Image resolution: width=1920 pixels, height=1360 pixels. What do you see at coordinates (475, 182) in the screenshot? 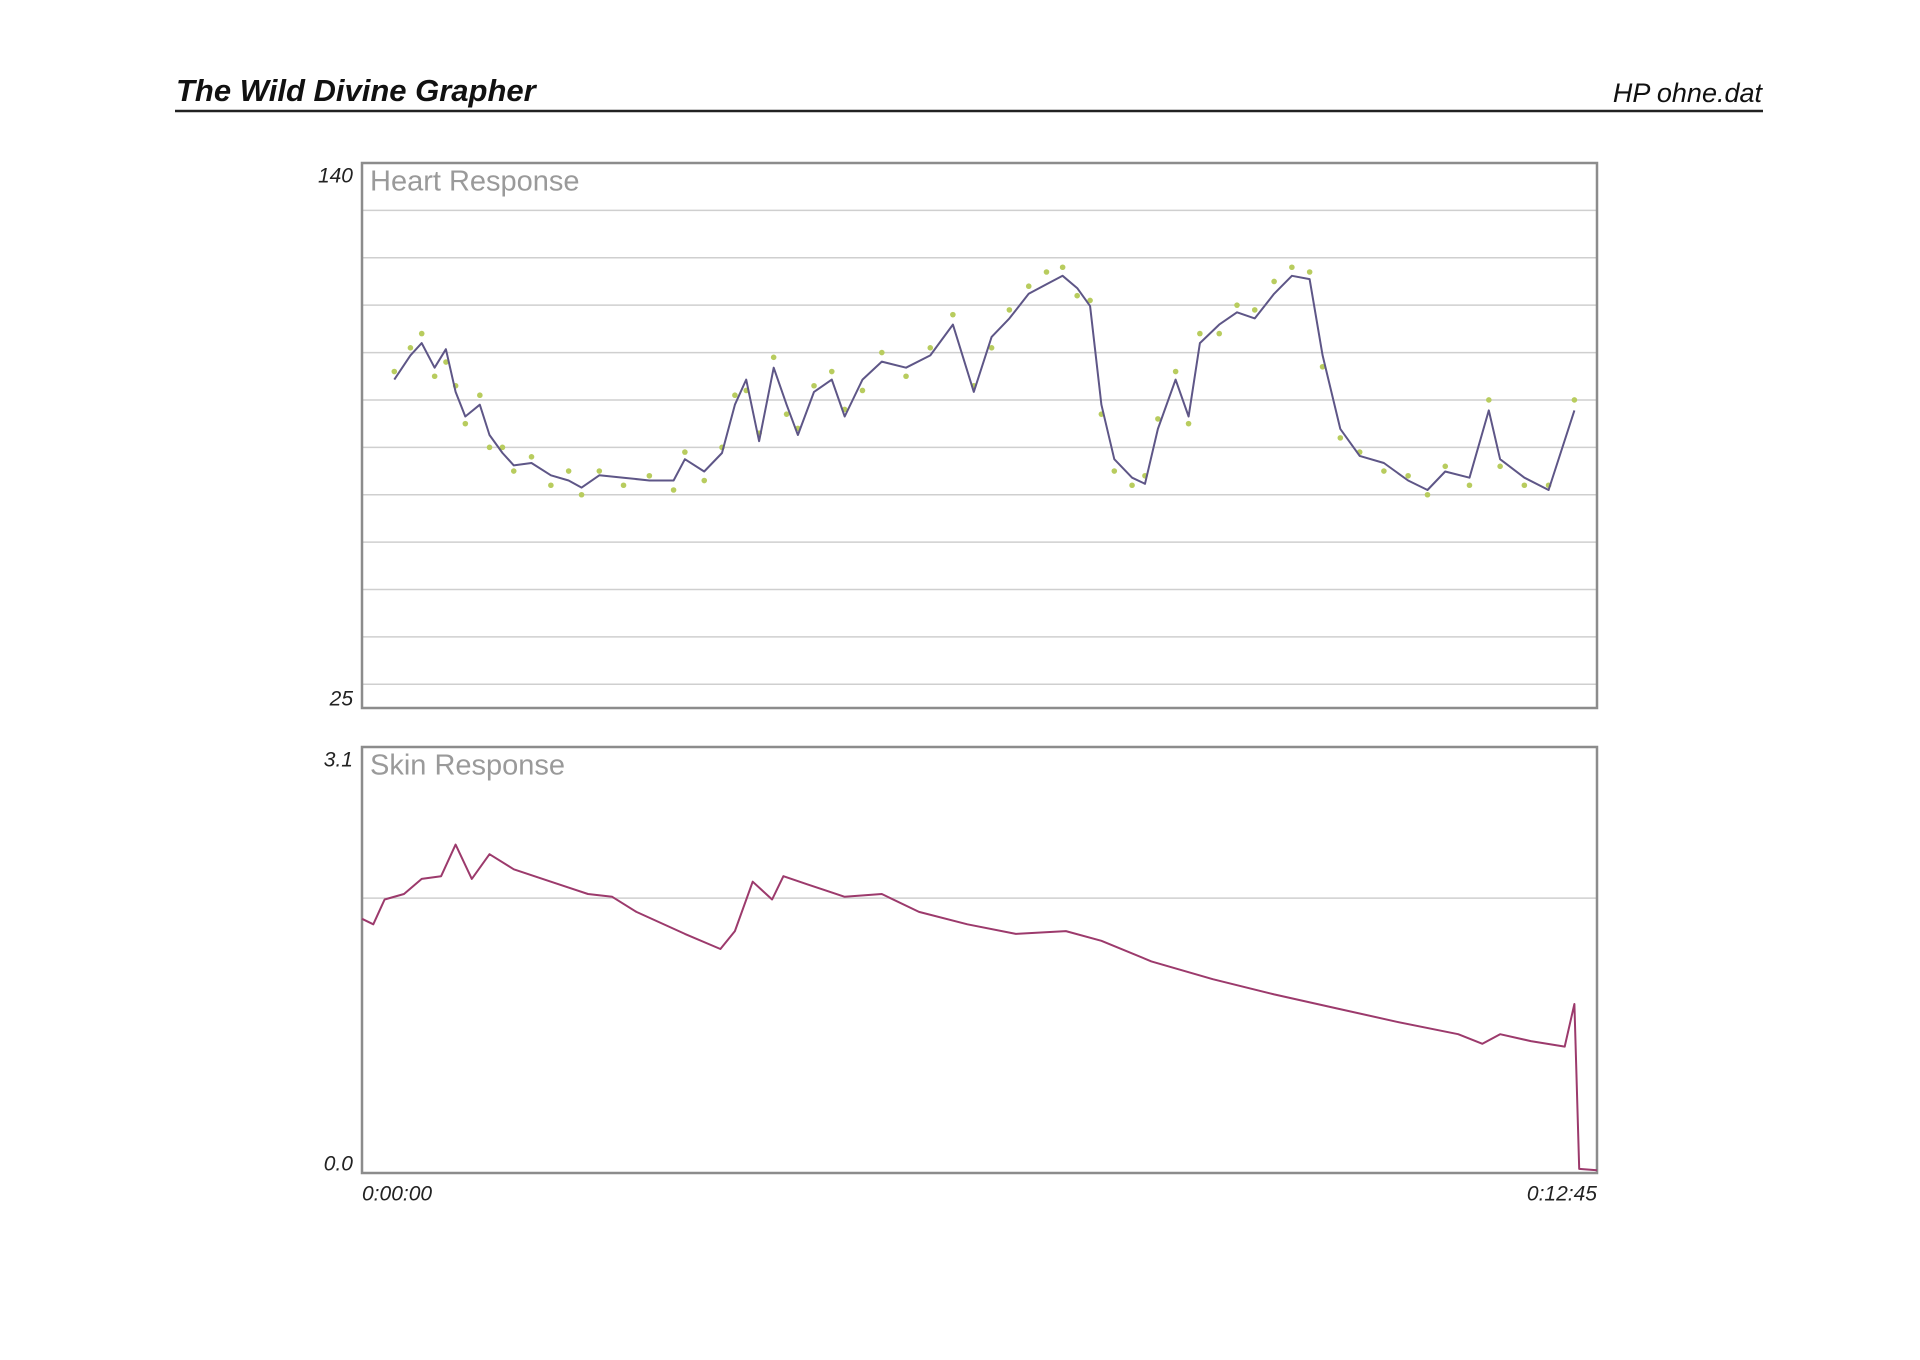
I see `chart-title: Heart Response` at bounding box center [475, 182].